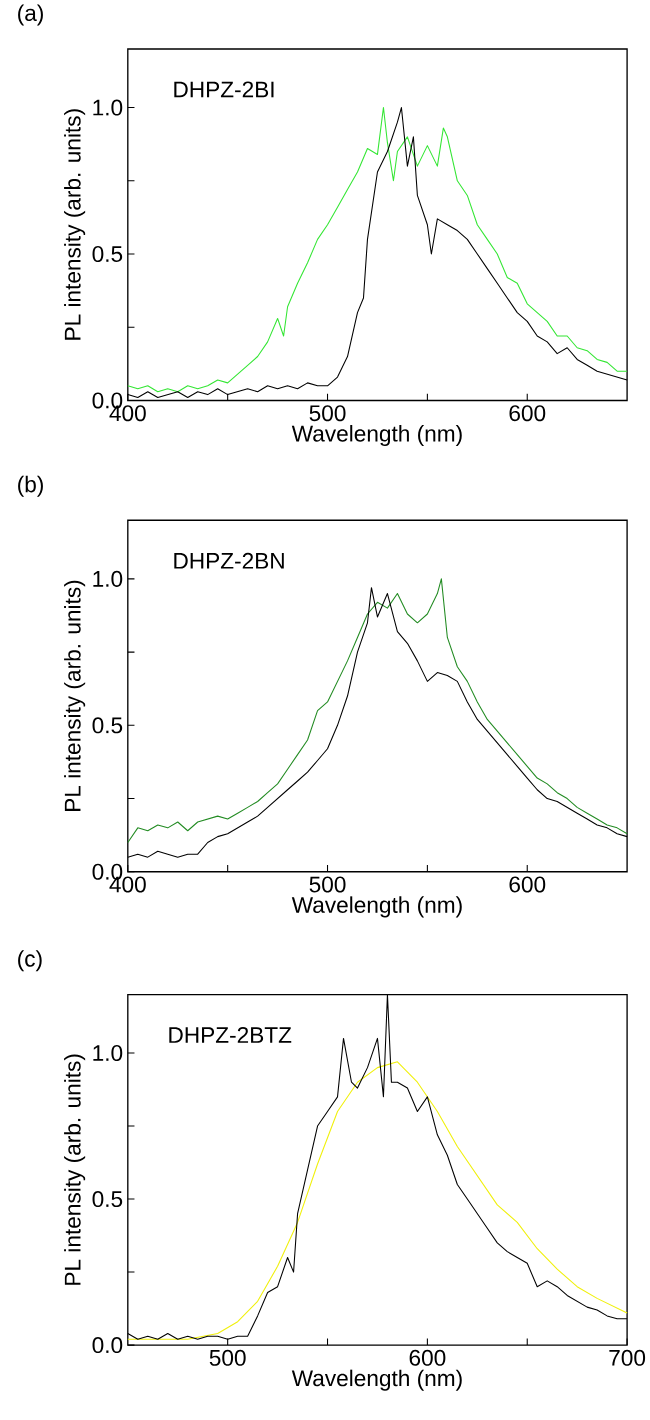 This screenshot has width=650, height=1420. Describe the element at coordinates (30, 486) in the screenshot. I see `chart-title: (b)` at that location.